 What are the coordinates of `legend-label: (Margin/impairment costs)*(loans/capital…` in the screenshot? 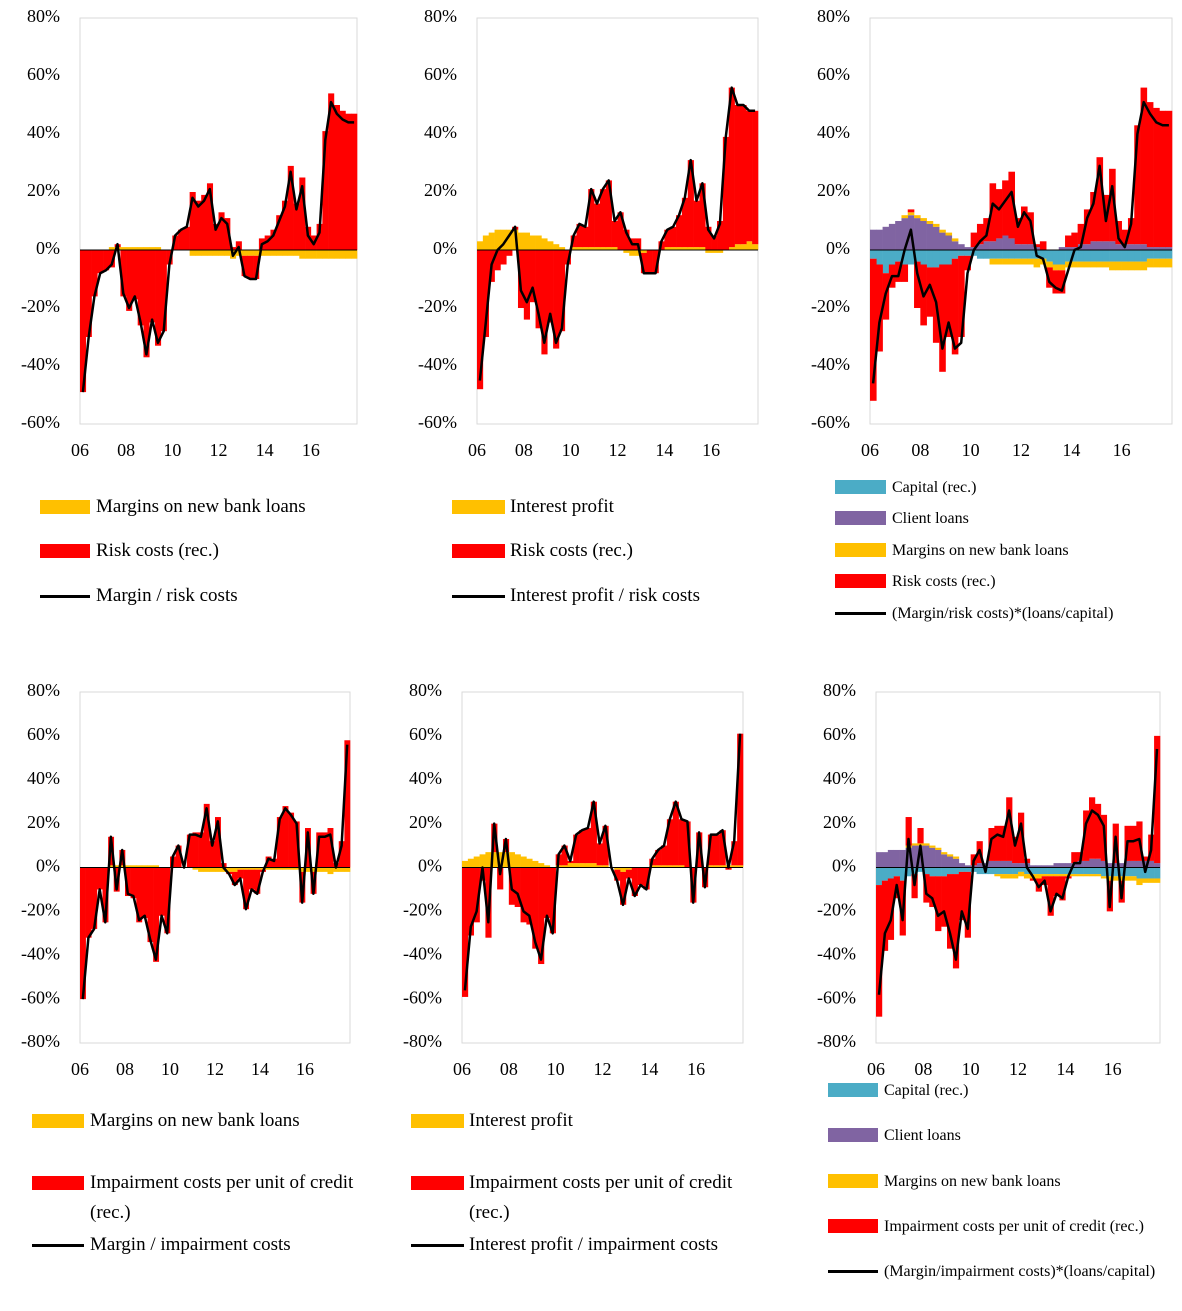 It's located at (1020, 1271).